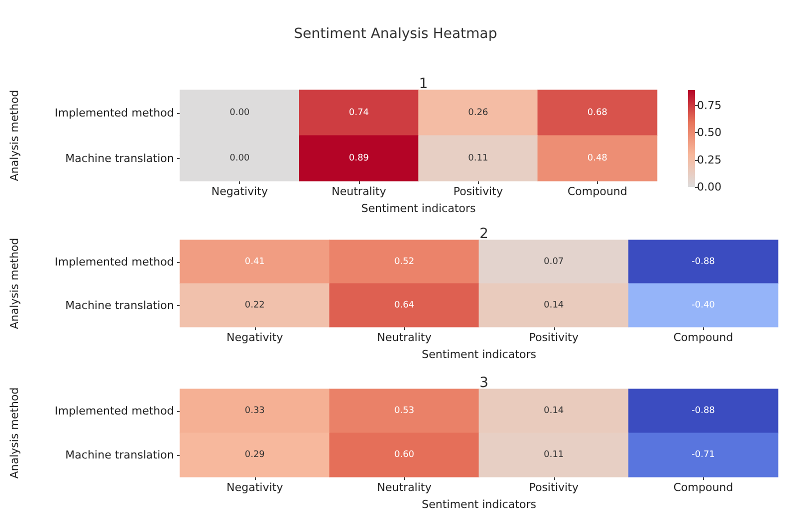 The width and height of the screenshot is (791, 515). What do you see at coordinates (478, 113) in the screenshot?
I see `data-label: 0.26` at bounding box center [478, 113].